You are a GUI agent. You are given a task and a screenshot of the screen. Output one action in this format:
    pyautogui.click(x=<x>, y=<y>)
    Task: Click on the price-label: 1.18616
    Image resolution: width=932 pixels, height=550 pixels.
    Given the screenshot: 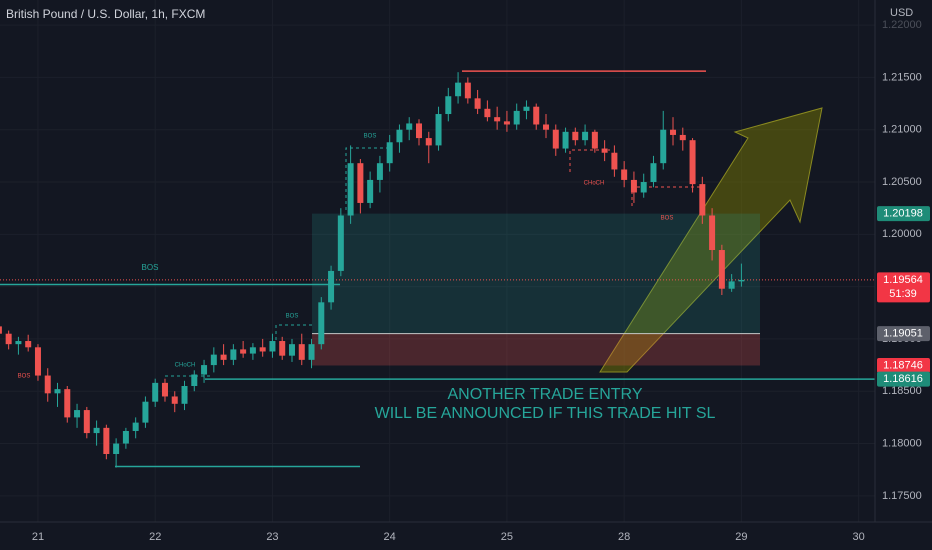 What is the action you would take?
    pyautogui.click(x=903, y=379)
    